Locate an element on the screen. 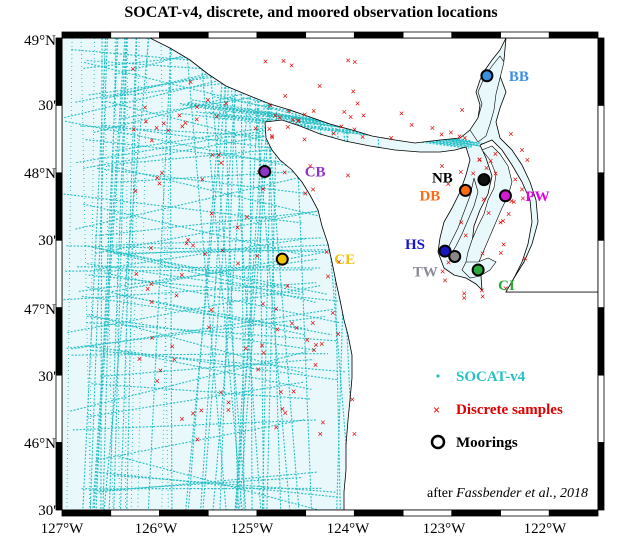 This screenshot has height=543, width=622. legend-mooring-marker is located at coordinates (438, 442).